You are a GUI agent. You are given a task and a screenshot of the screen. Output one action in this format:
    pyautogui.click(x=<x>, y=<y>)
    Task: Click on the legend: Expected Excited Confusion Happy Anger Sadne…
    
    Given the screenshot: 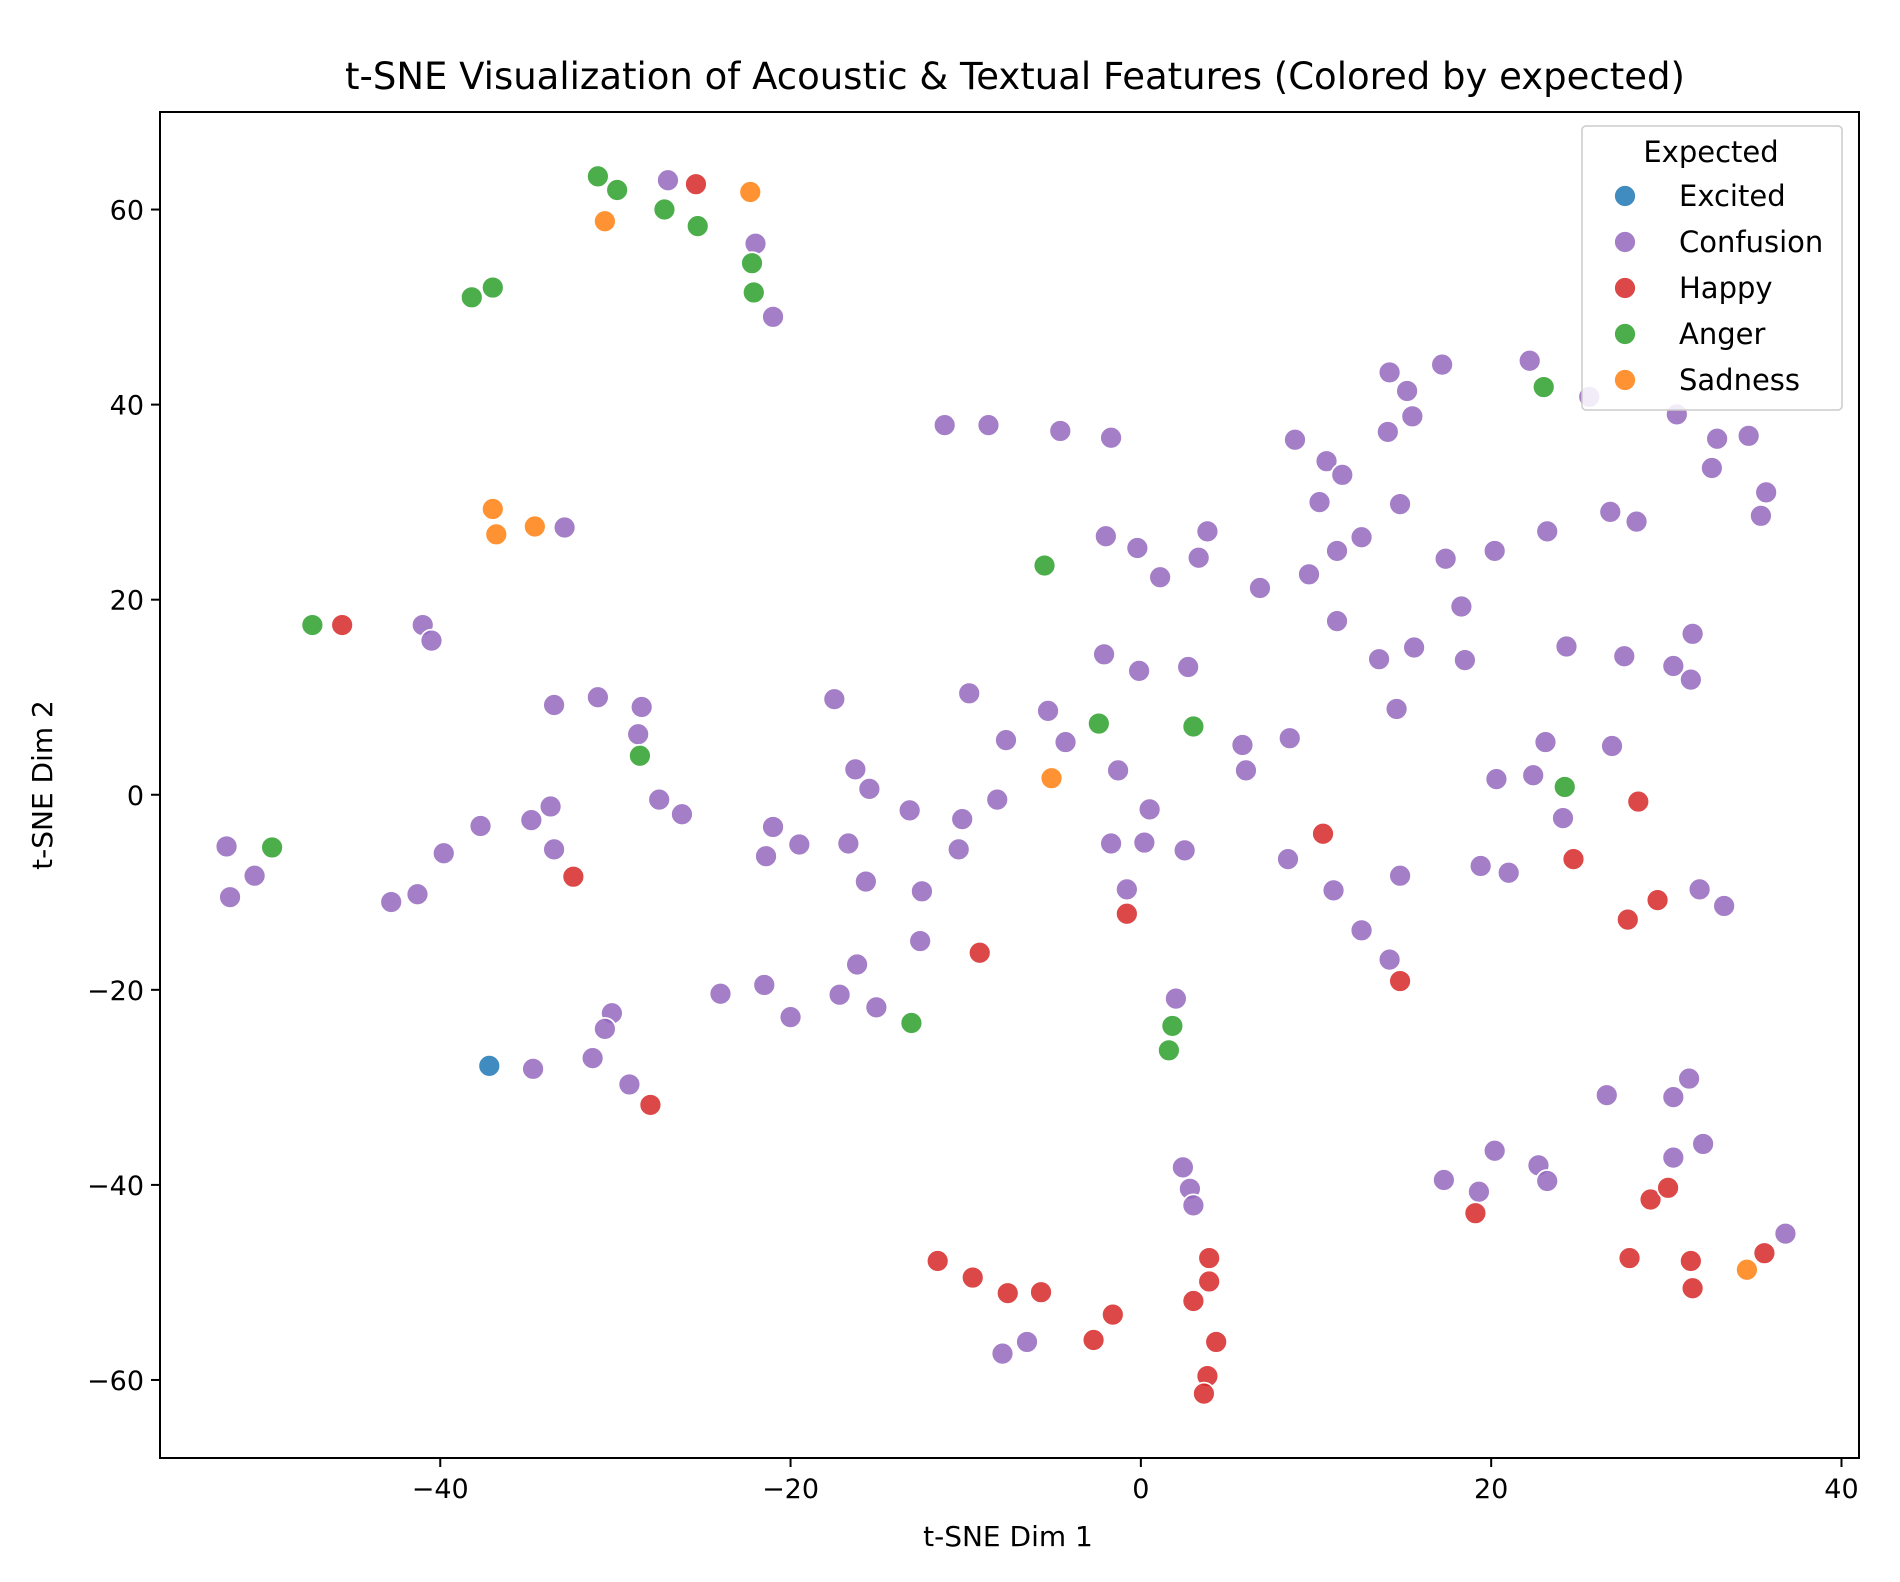 What is the action you would take?
    pyautogui.click(x=1712, y=268)
    